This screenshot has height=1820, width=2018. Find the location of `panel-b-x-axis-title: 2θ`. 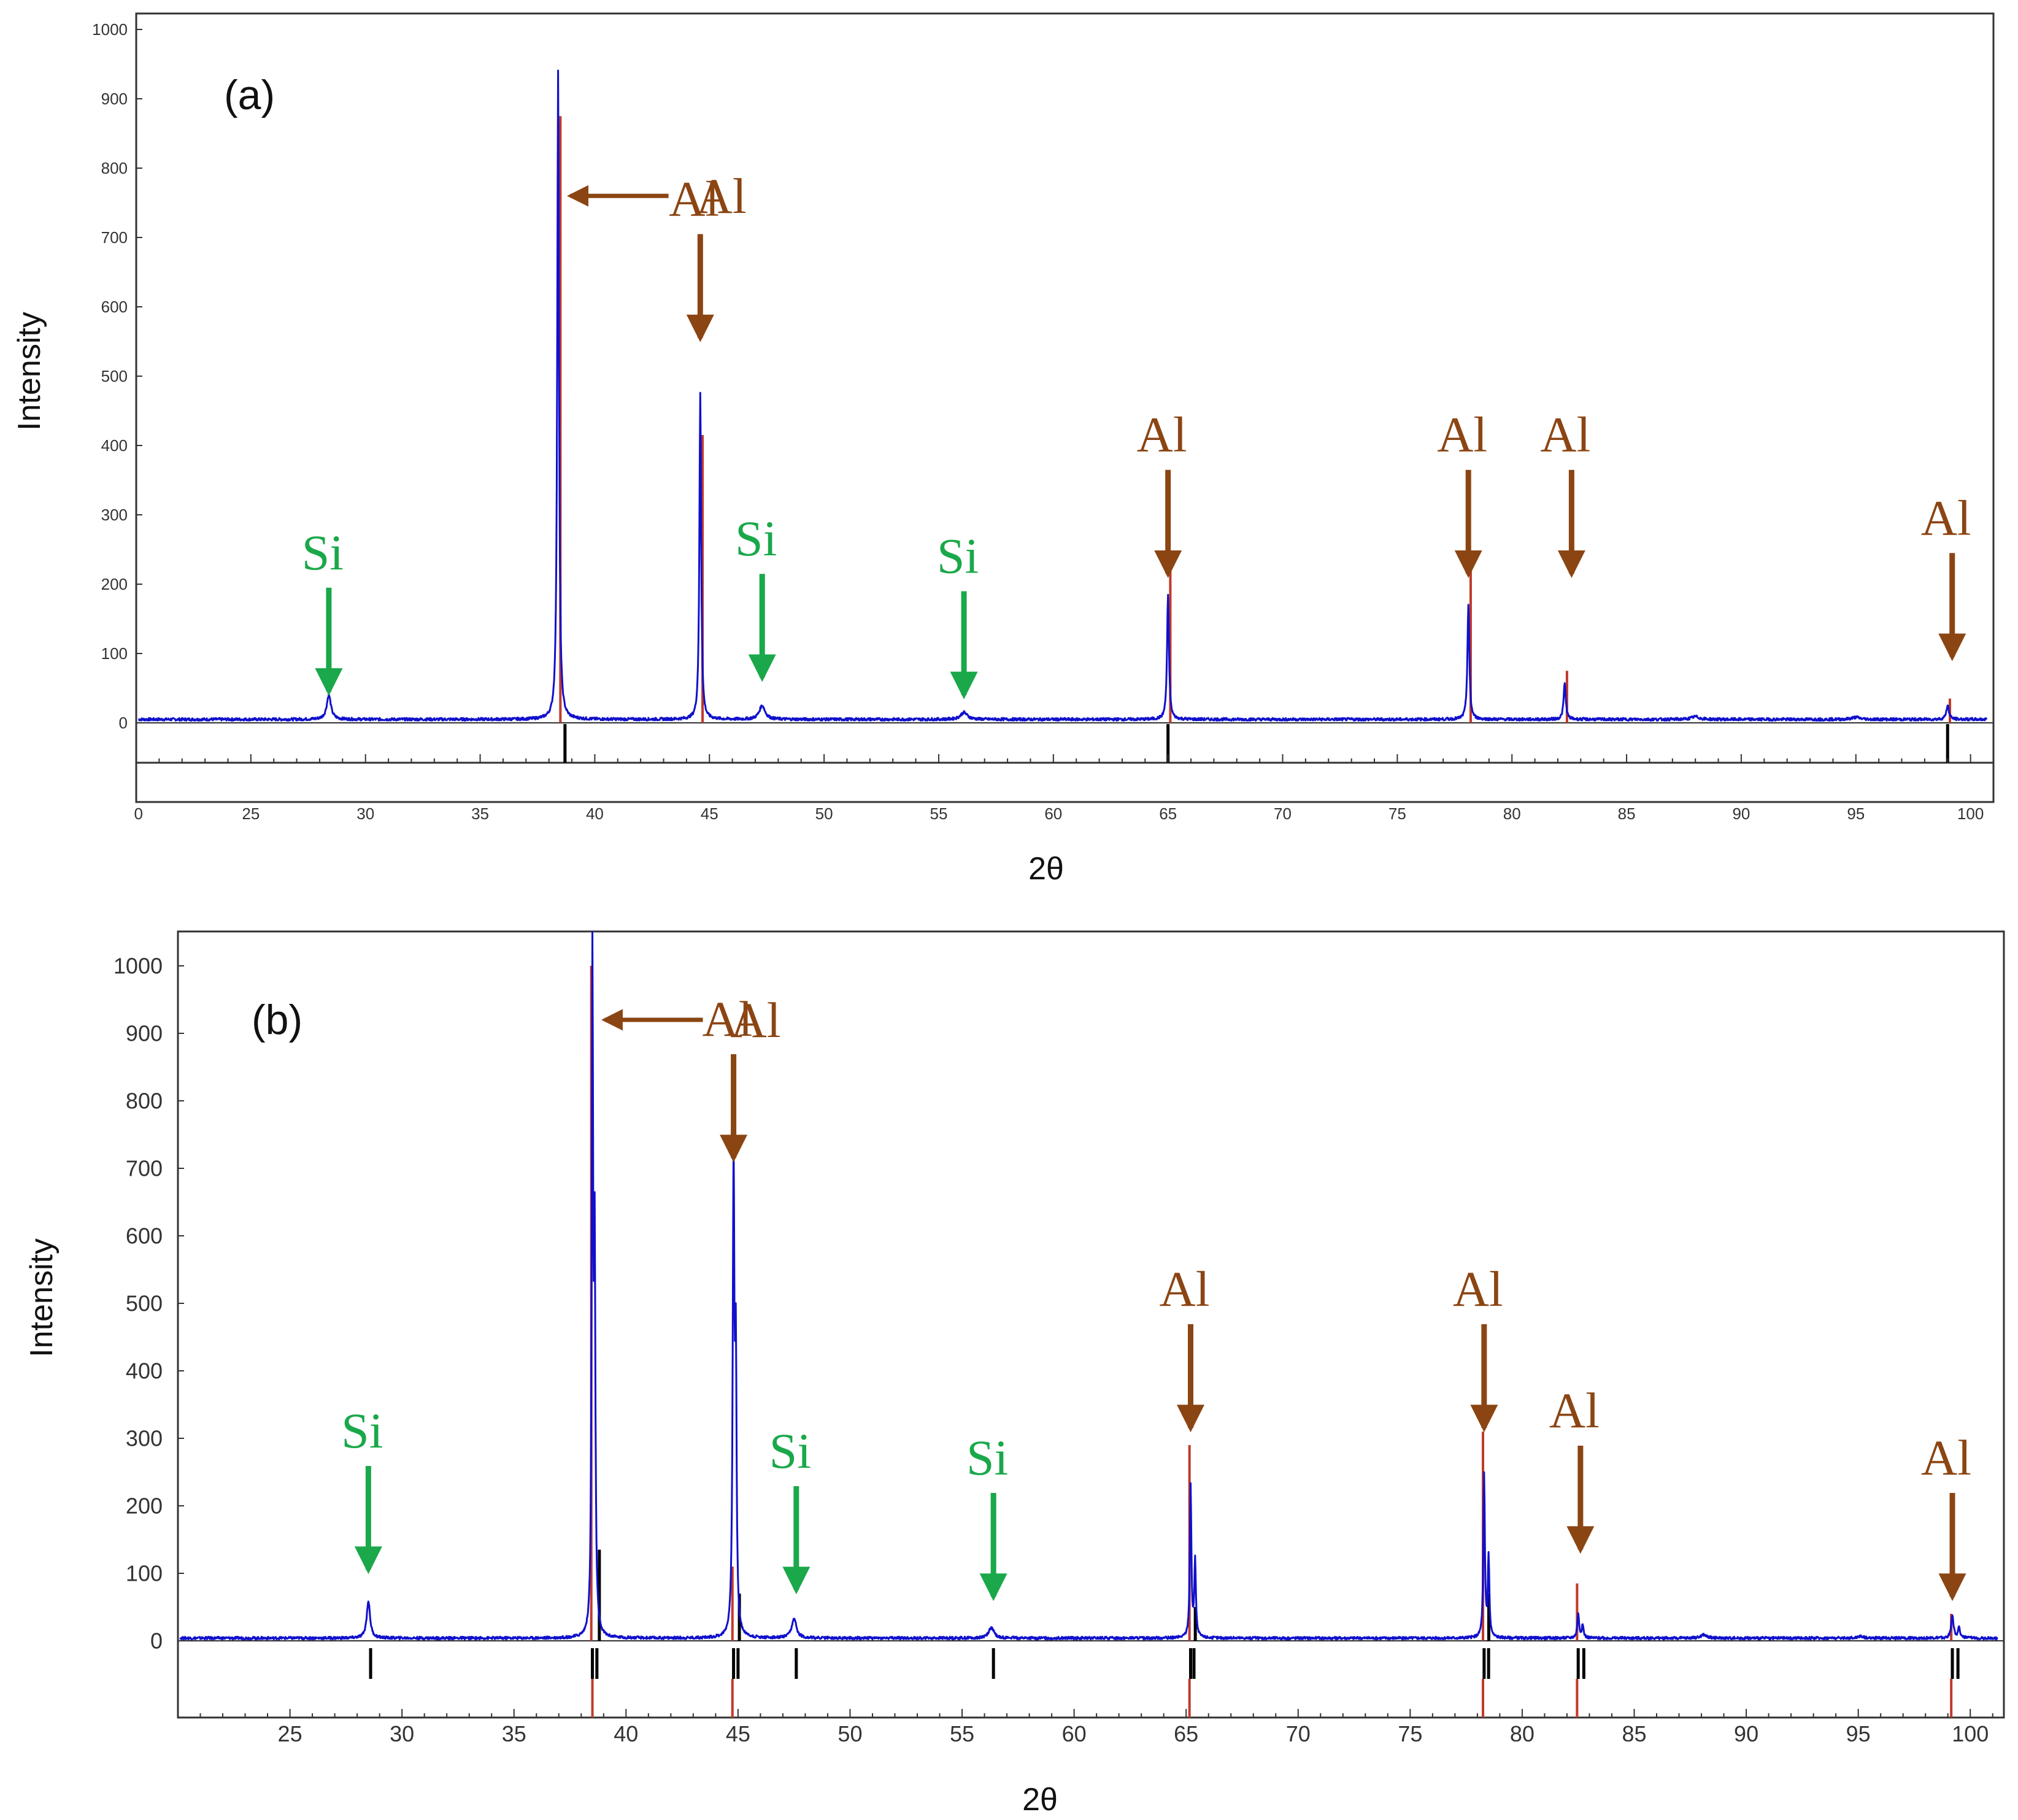

panel-b-x-axis-title: 2θ is located at coordinates (1040, 1800).